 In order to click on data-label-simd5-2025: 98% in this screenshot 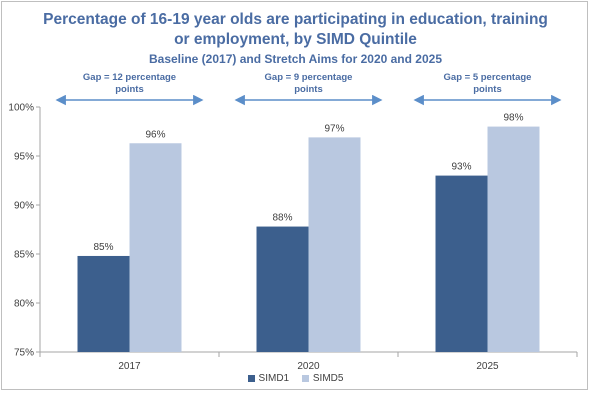, I will do `click(513, 118)`.